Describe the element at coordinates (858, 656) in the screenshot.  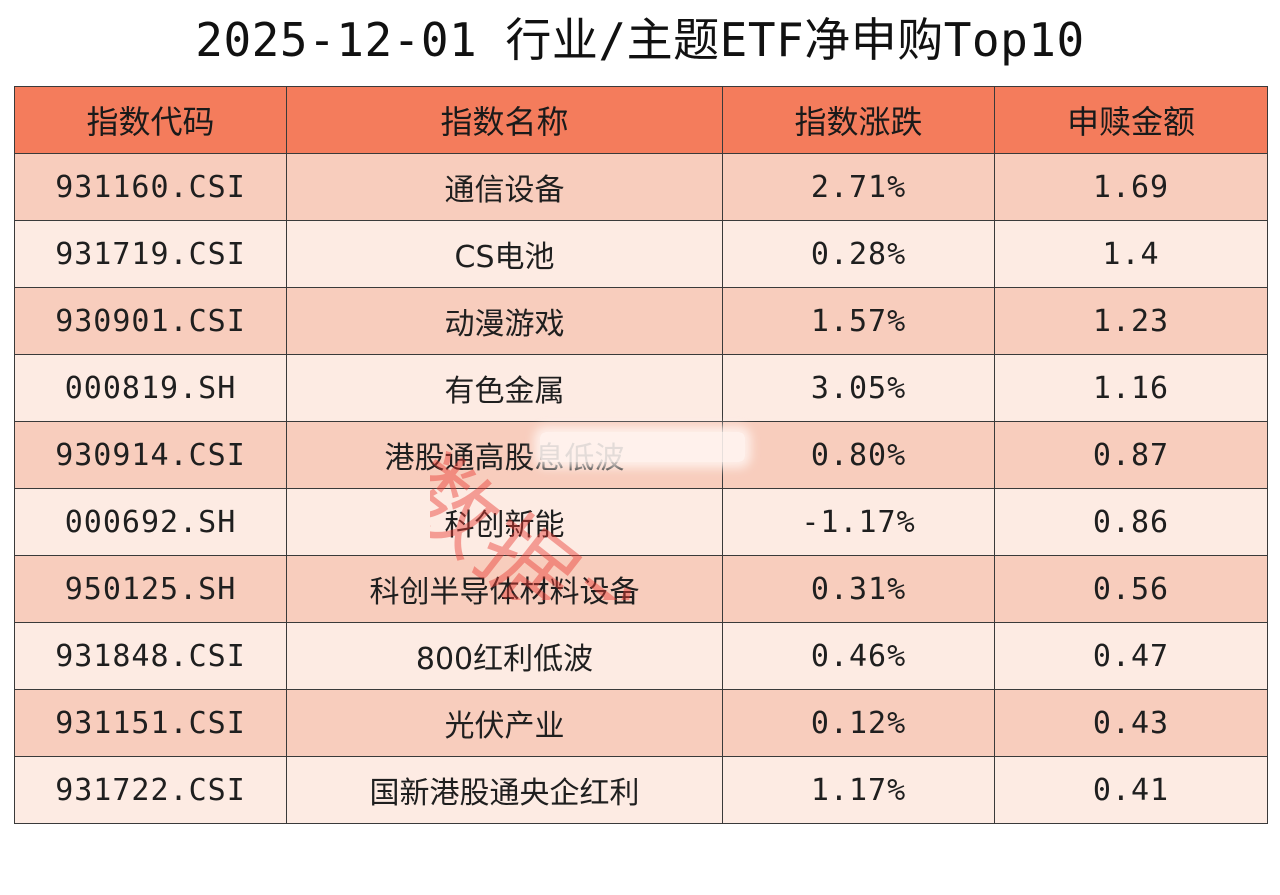
I see `cell-index-change: 0.46%` at that location.